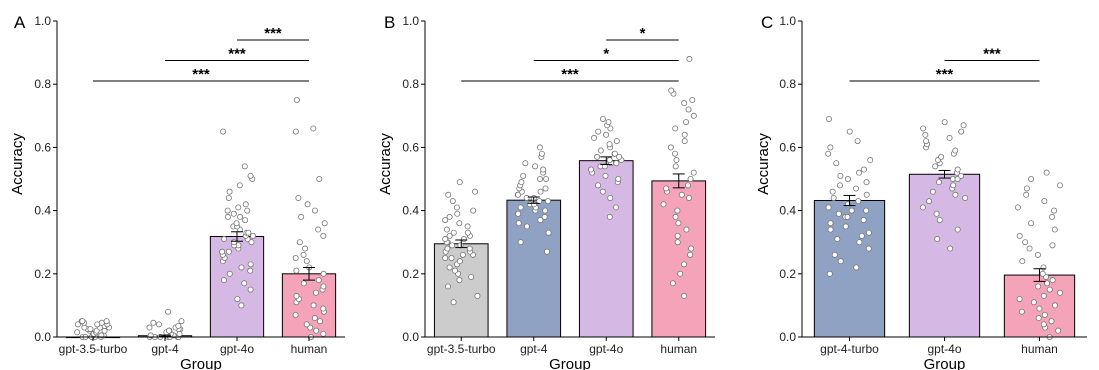 Image resolution: width=1099 pixels, height=370 pixels. What do you see at coordinates (165, 349) in the screenshot?
I see `x-tick-label: gpt-4` at bounding box center [165, 349].